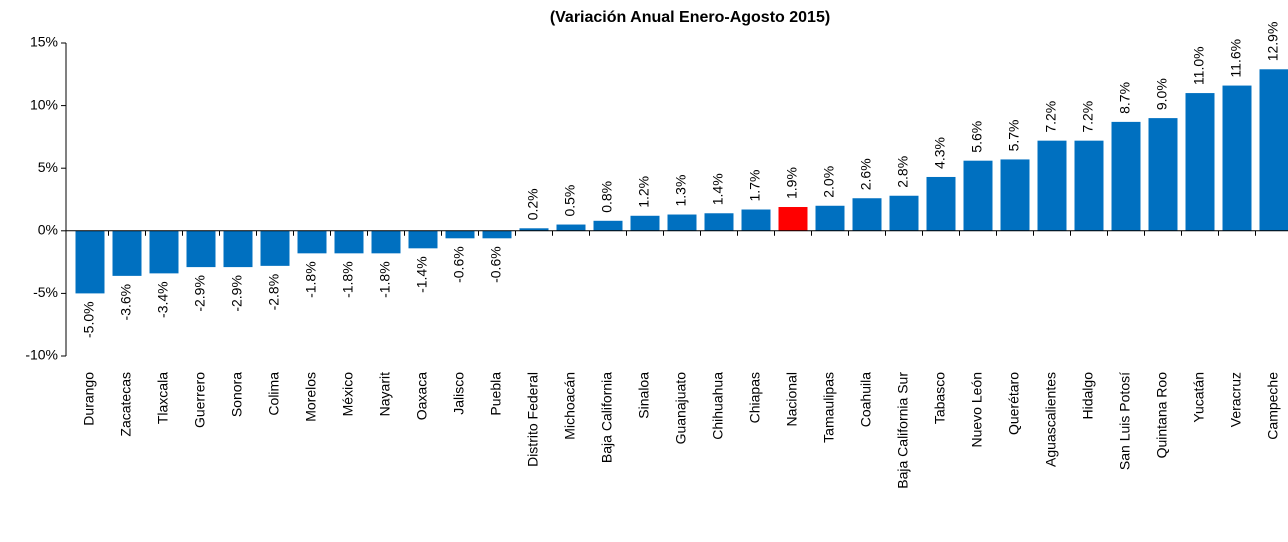 This screenshot has width=1288, height=542. Describe the element at coordinates (1051, 419) in the screenshot. I see `x-tick-label: Aguascalientes` at that location.